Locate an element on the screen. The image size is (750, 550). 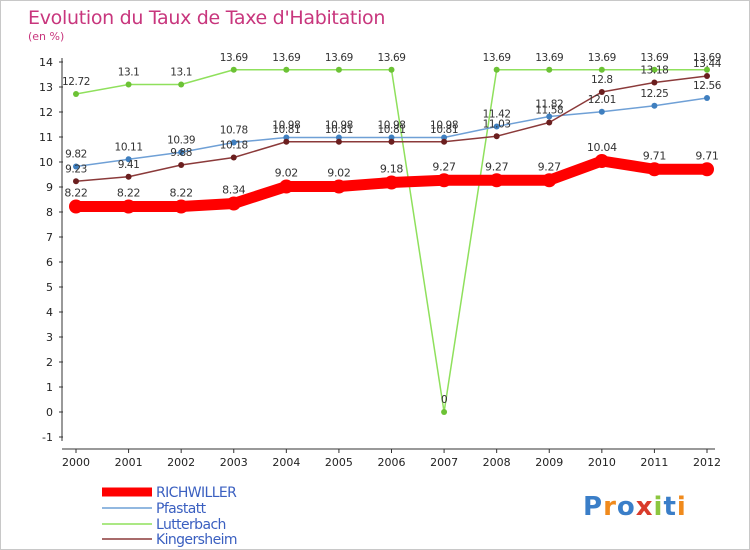
logo-letter: x is located at coordinates (644, 507).